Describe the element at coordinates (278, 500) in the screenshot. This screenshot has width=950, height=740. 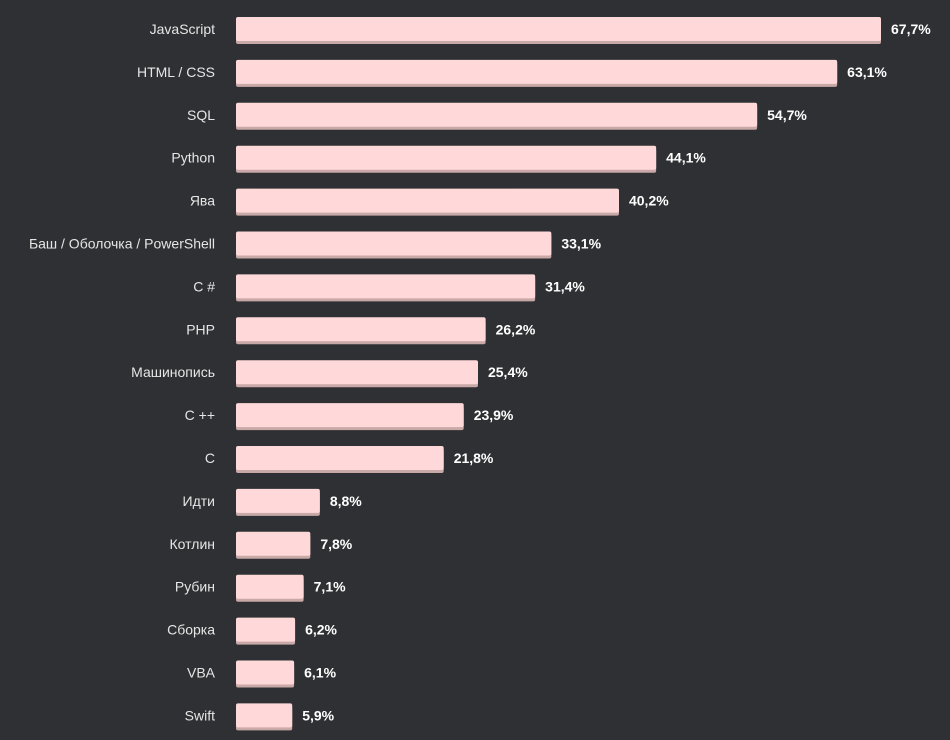
I see `bar-идти` at that location.